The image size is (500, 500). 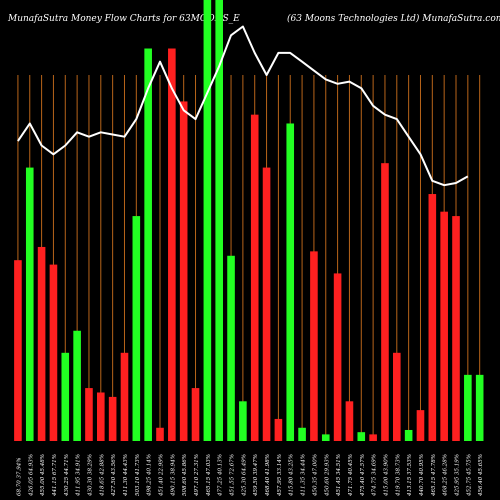 What do you see at coordinates (126, 475) in the screenshot?
I see `x-tick-label: 411.30 44.43%` at bounding box center [126, 475].